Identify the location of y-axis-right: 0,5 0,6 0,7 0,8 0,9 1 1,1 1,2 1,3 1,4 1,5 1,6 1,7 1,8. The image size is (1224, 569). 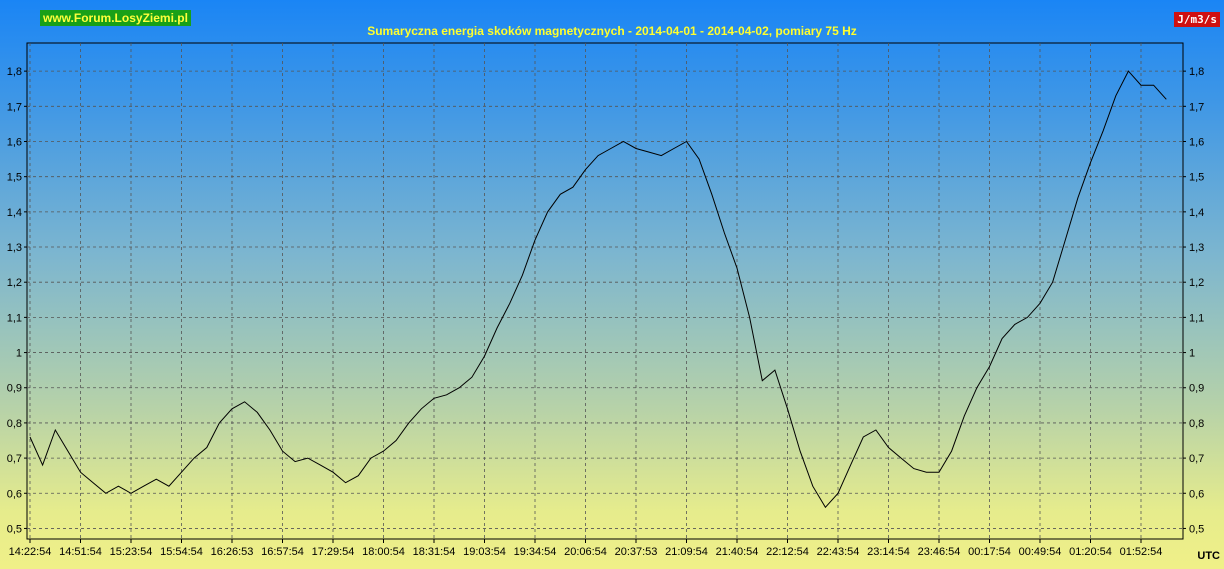
(1193, 300).